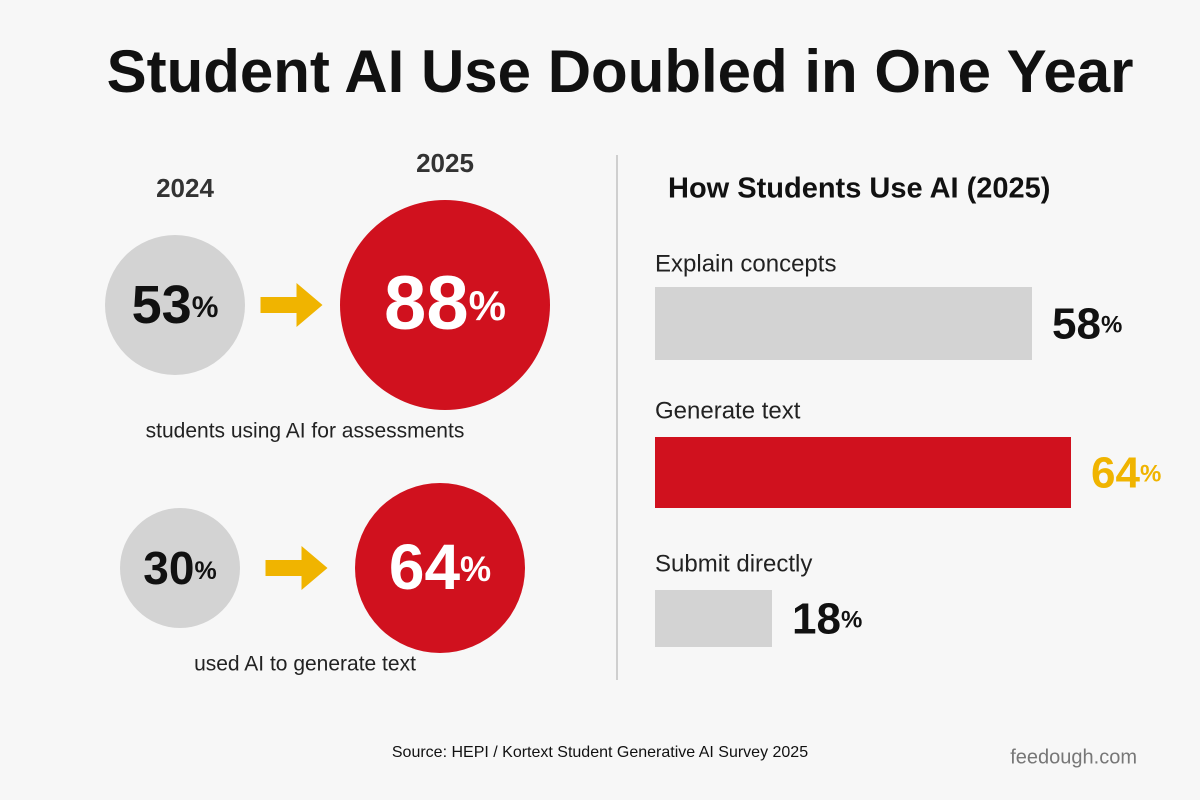 This screenshot has width=1200, height=800. I want to click on value-number: 53, so click(162, 305).